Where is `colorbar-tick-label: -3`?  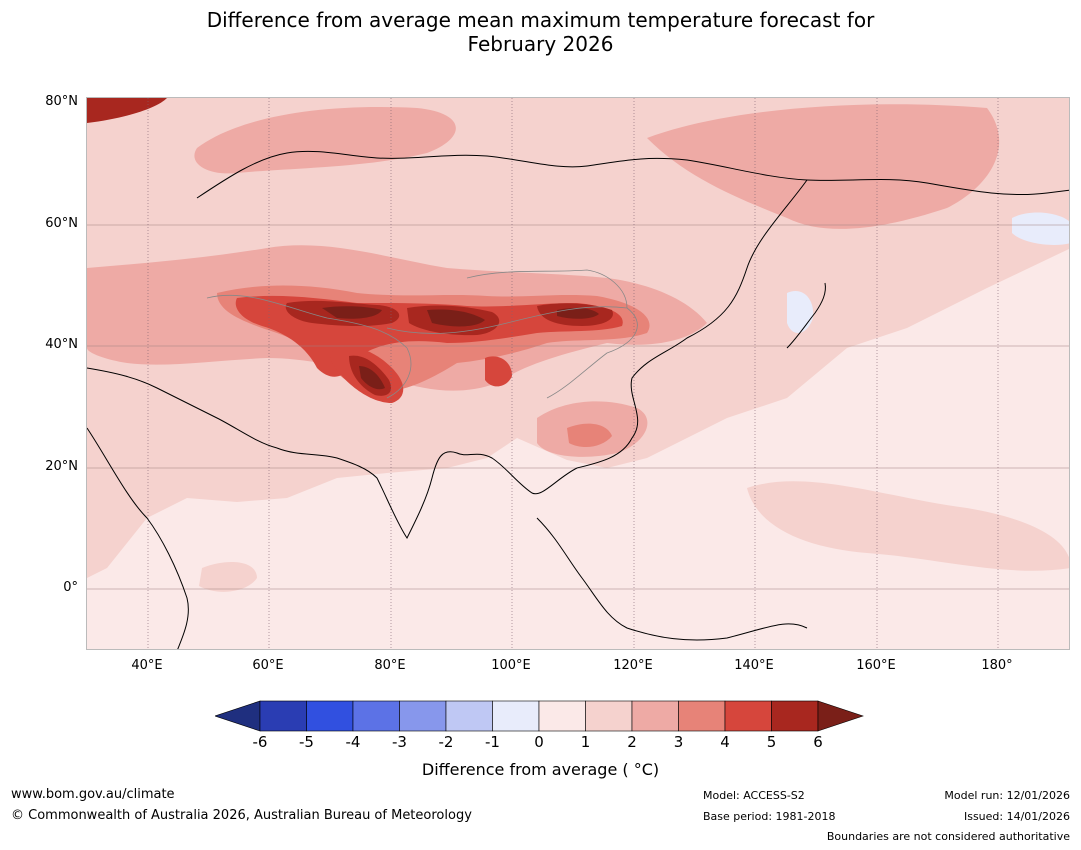
colorbar-tick-label: -3 is located at coordinates (399, 742).